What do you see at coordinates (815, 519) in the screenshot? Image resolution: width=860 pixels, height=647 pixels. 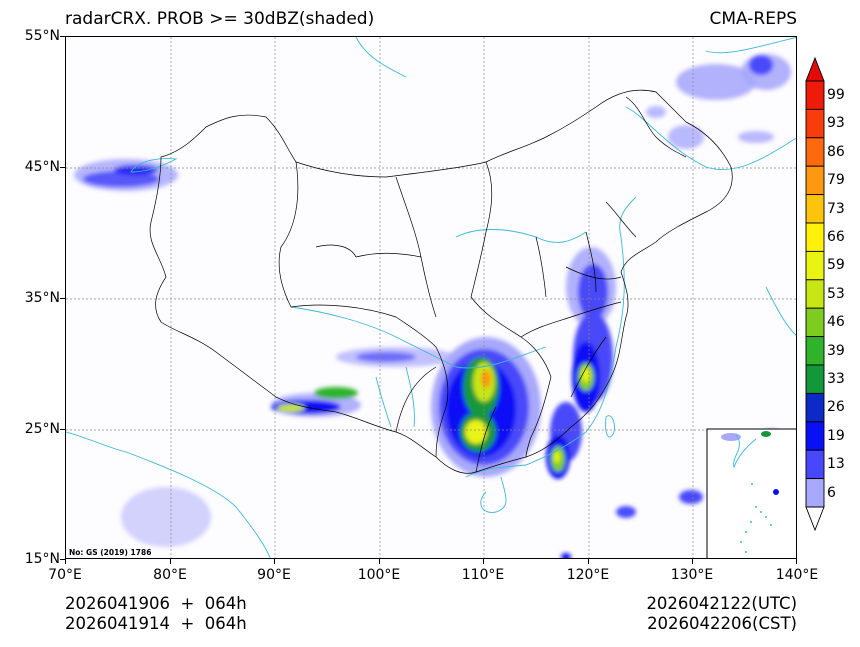 I see `colorbar-under-triangle` at bounding box center [815, 519].